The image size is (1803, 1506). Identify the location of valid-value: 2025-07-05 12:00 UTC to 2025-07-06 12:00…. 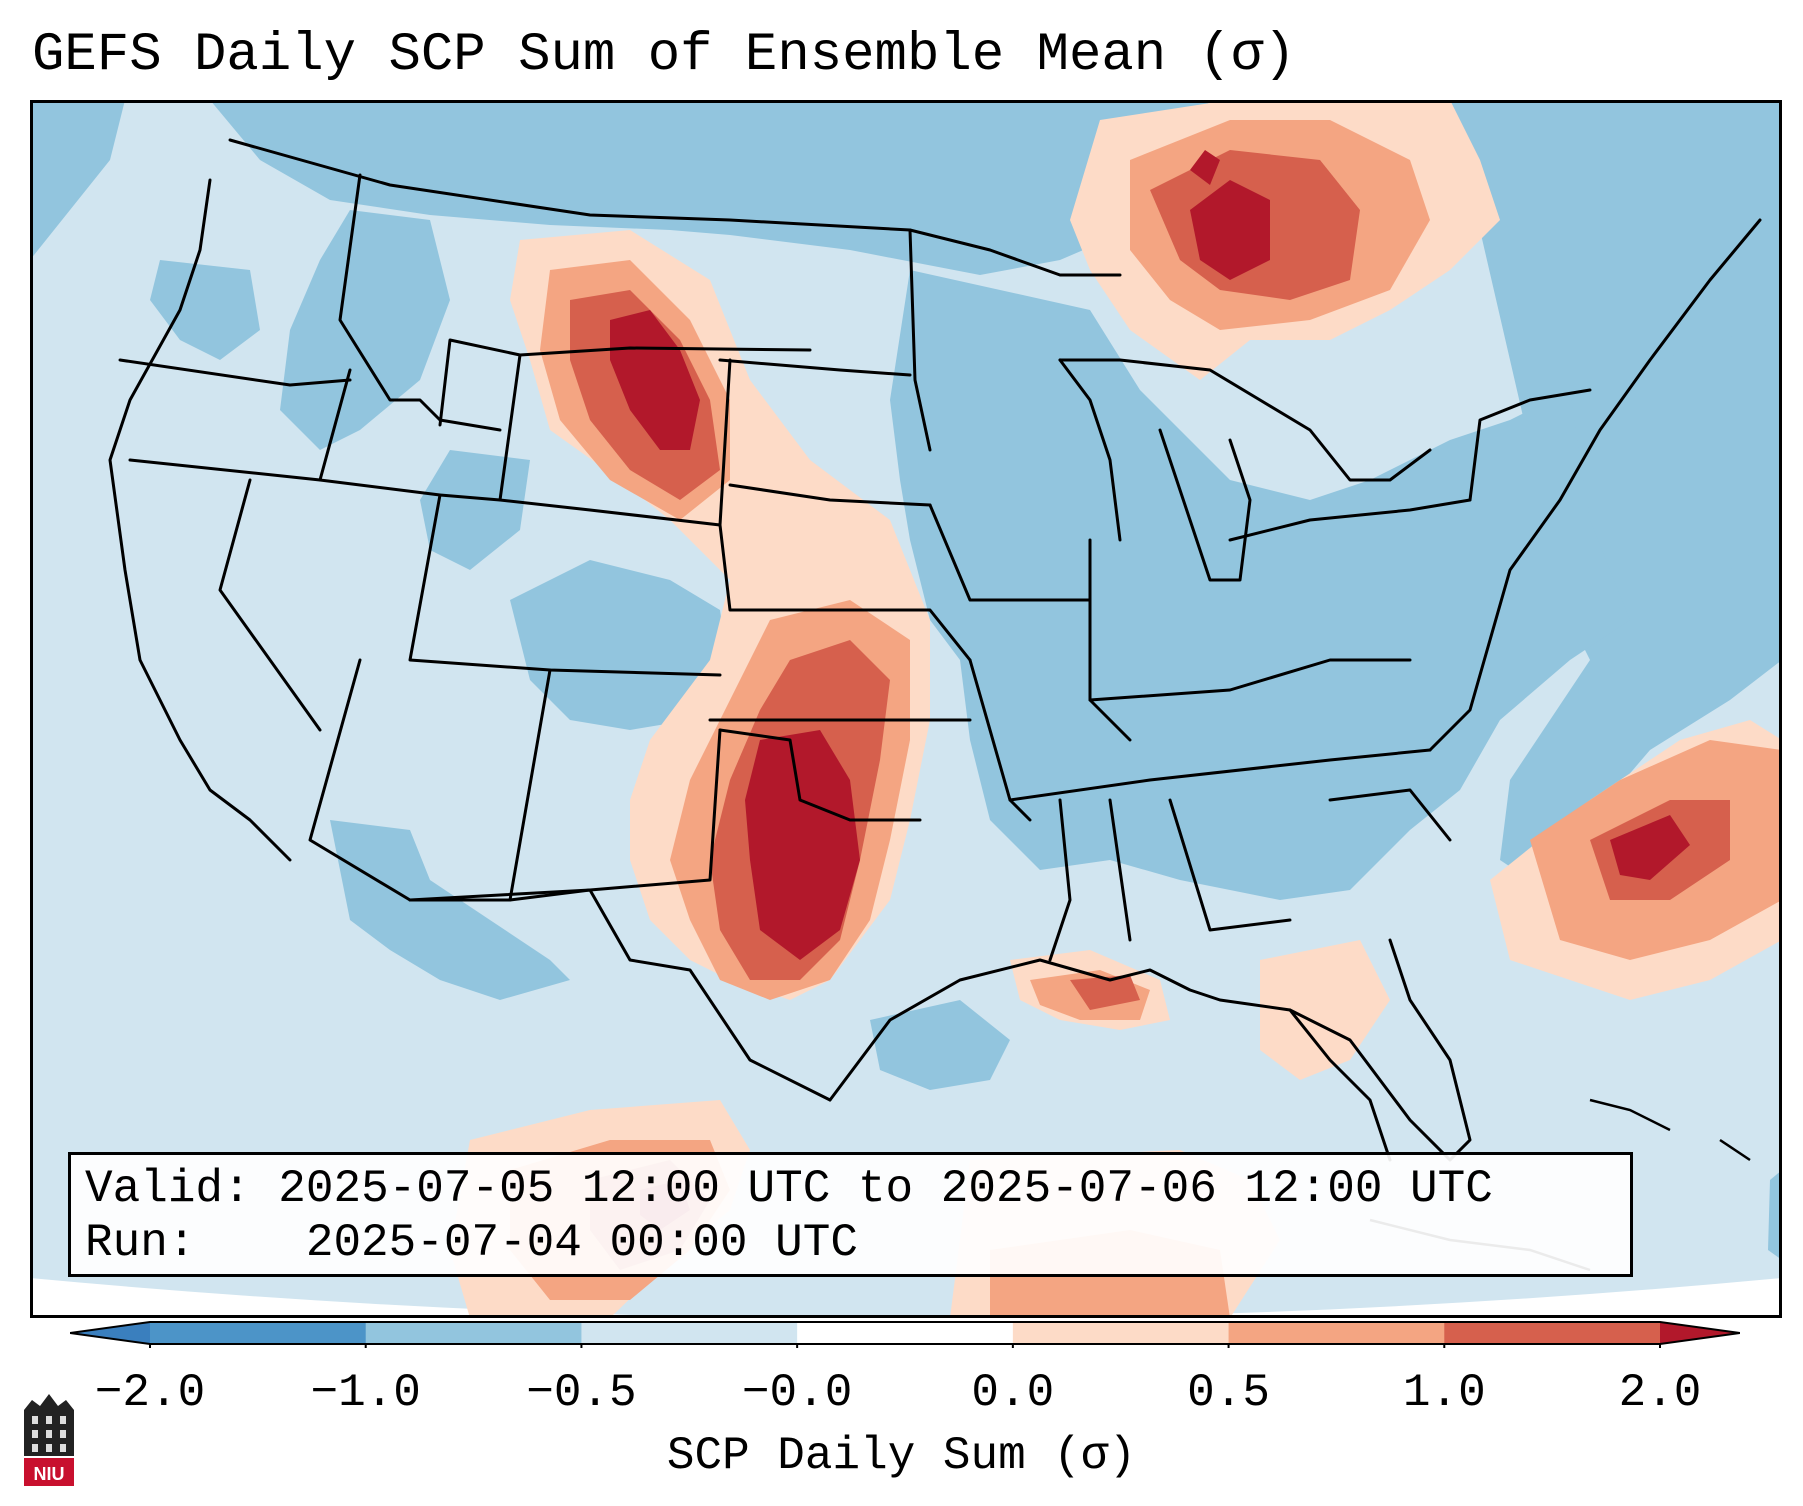
(885, 1189).